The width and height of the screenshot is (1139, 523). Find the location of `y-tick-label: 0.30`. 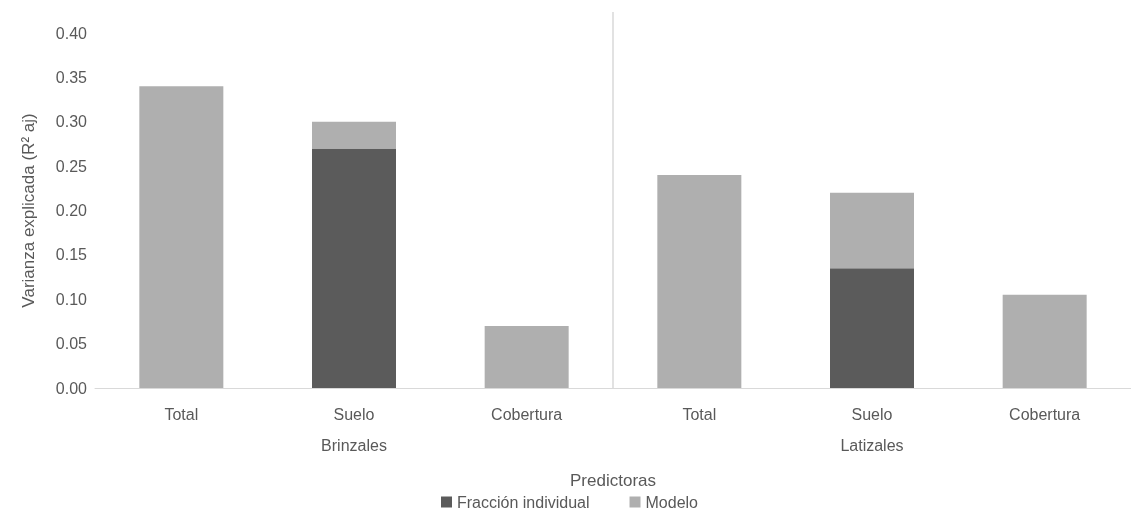

y-tick-label: 0.30 is located at coordinates (71, 122).